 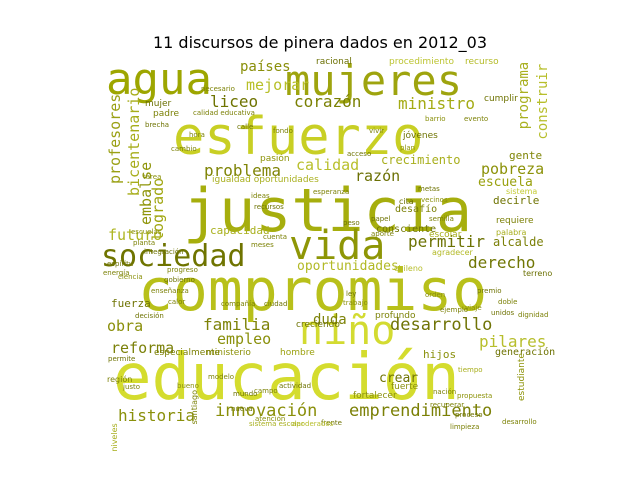 I want to click on cloud-word: construir, so click(x=543, y=101).